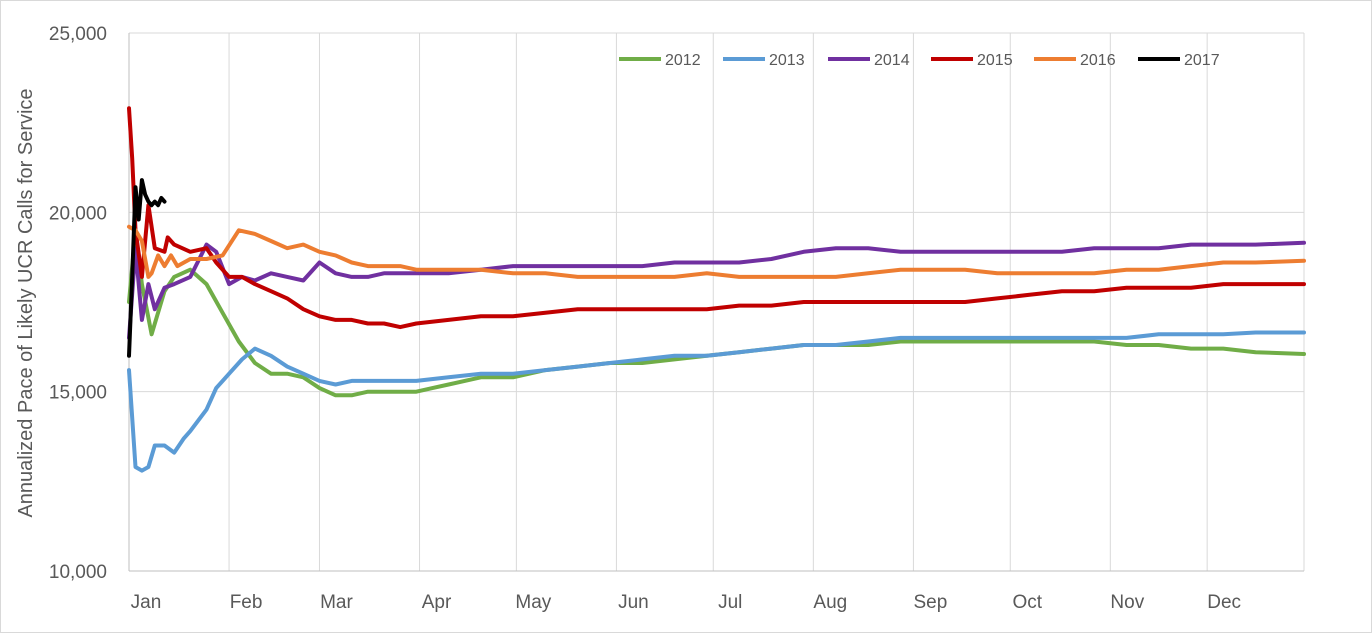 This screenshot has width=1372, height=637. What do you see at coordinates (1127, 602) in the screenshot?
I see `x-tick-label: Nov` at bounding box center [1127, 602].